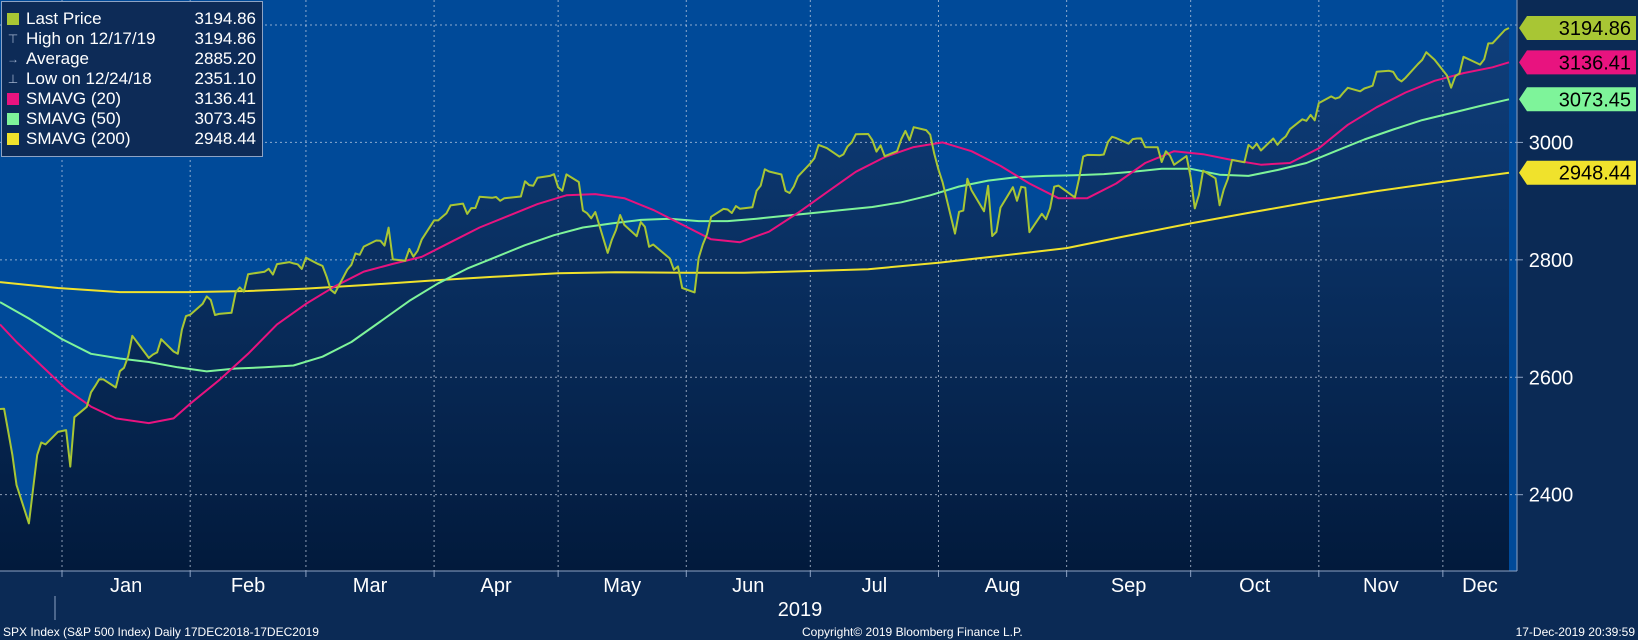  Describe the element at coordinates (622, 586) in the screenshot. I see `x-tick-label: May` at that location.